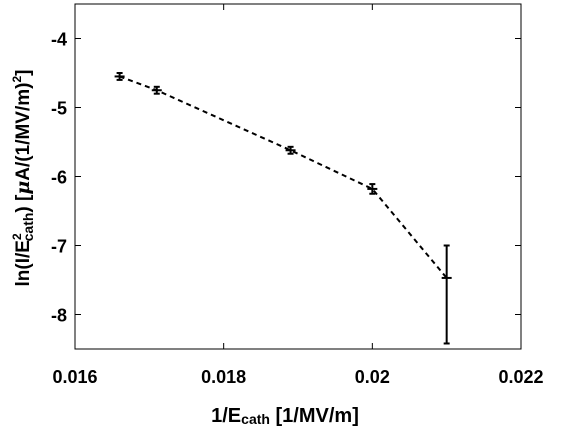 This screenshot has width=561, height=438. What do you see at coordinates (285, 416) in the screenshot?
I see `x-axis-title: 1/Ecath [1/MV/m]` at bounding box center [285, 416].